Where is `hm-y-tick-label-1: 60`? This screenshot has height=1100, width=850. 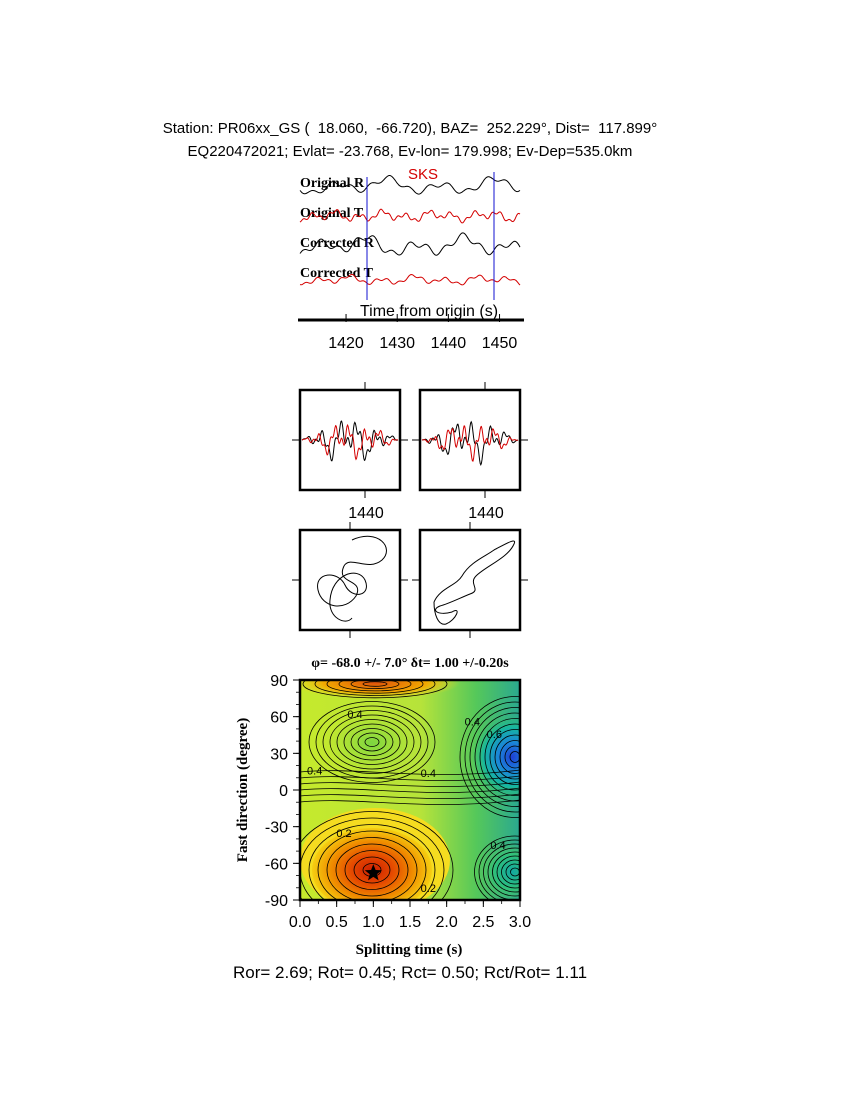
hm-y-tick-label-1: 60 is located at coordinates (279, 718).